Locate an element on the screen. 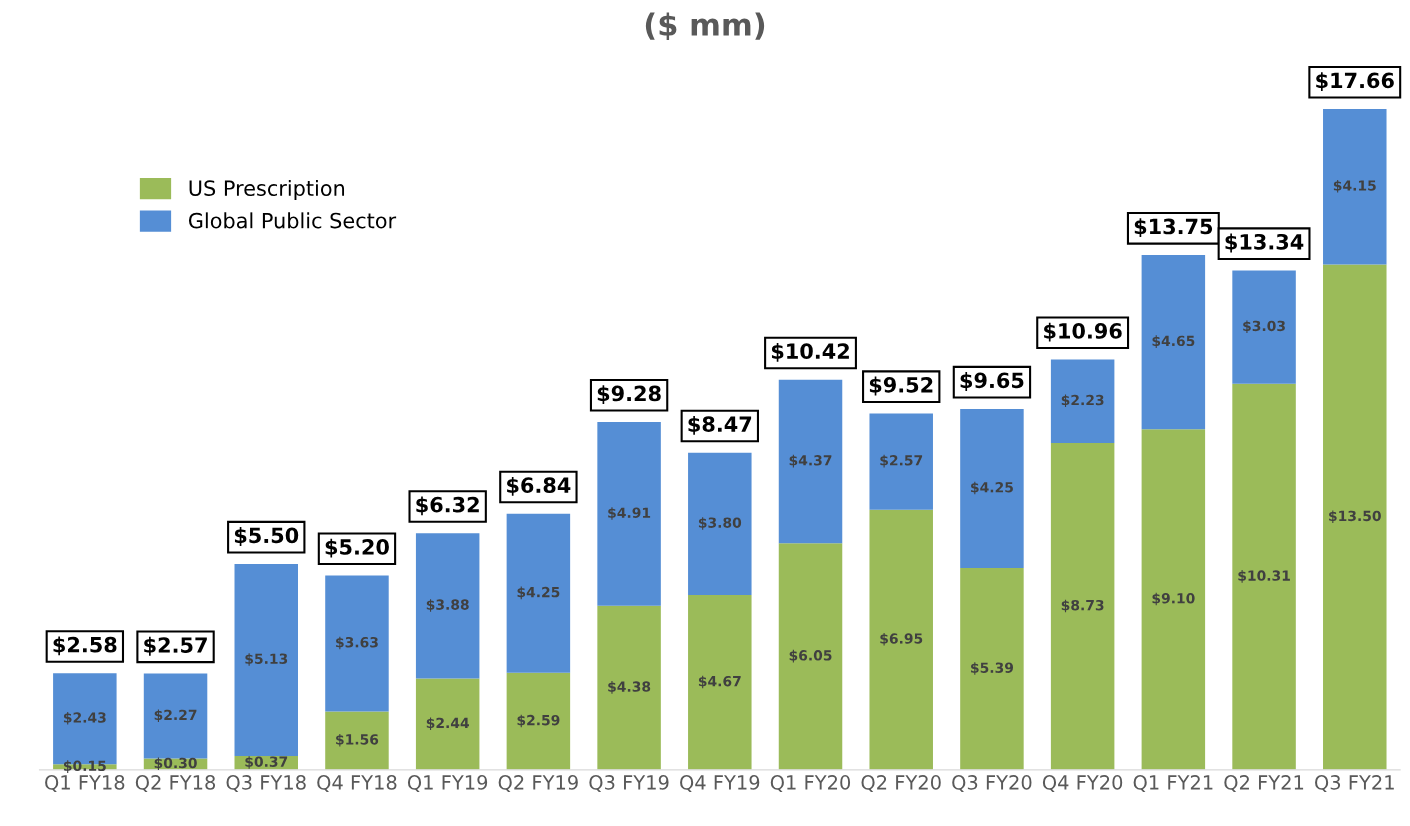  data-label: $6.05 is located at coordinates (810, 656).